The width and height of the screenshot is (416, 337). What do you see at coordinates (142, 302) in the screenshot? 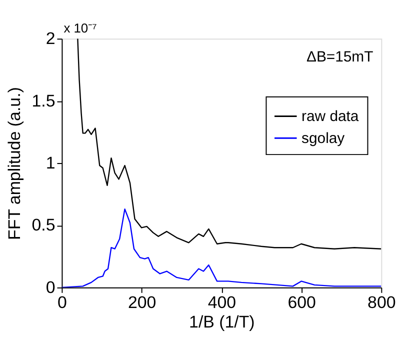
I see `x-tick-label: 200` at bounding box center [142, 302].